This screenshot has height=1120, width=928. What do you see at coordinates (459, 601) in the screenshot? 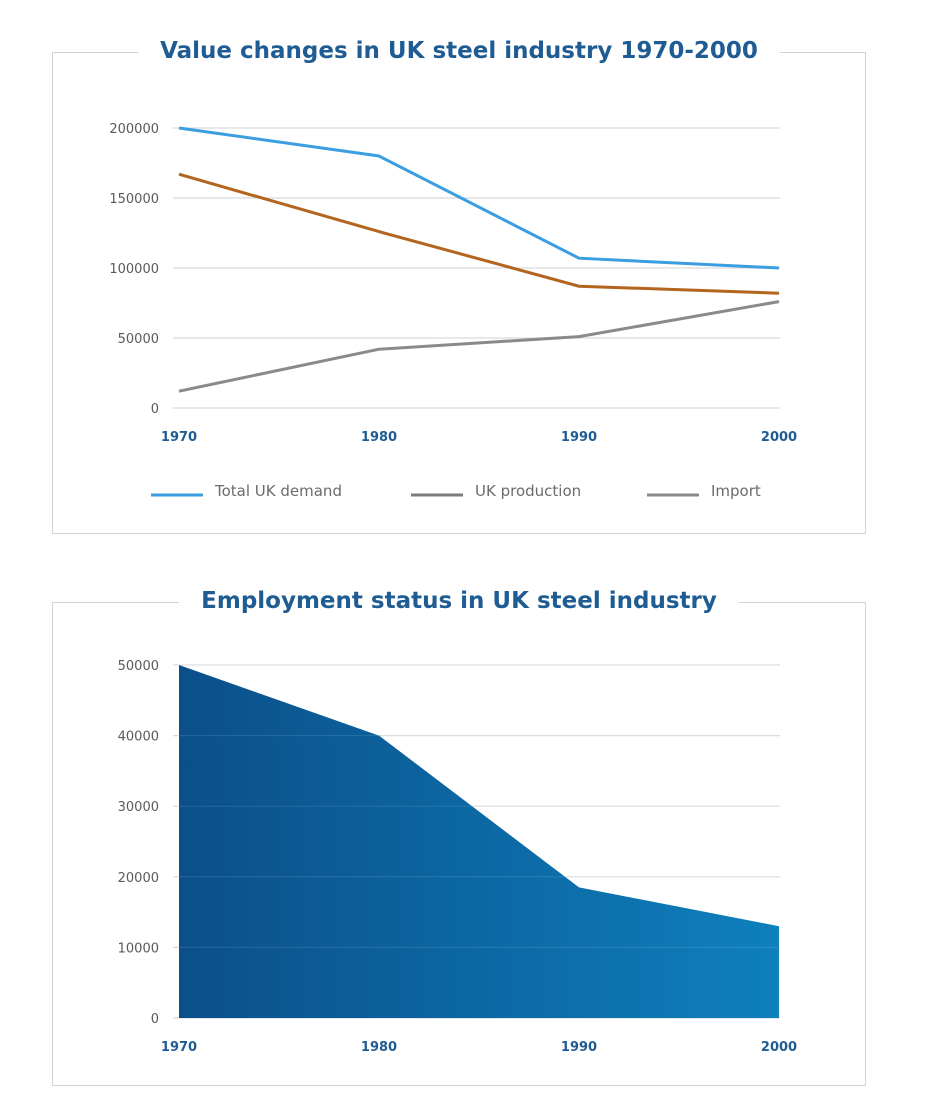
I see `chart-title: Employment status in UK steel industry` at bounding box center [459, 601].